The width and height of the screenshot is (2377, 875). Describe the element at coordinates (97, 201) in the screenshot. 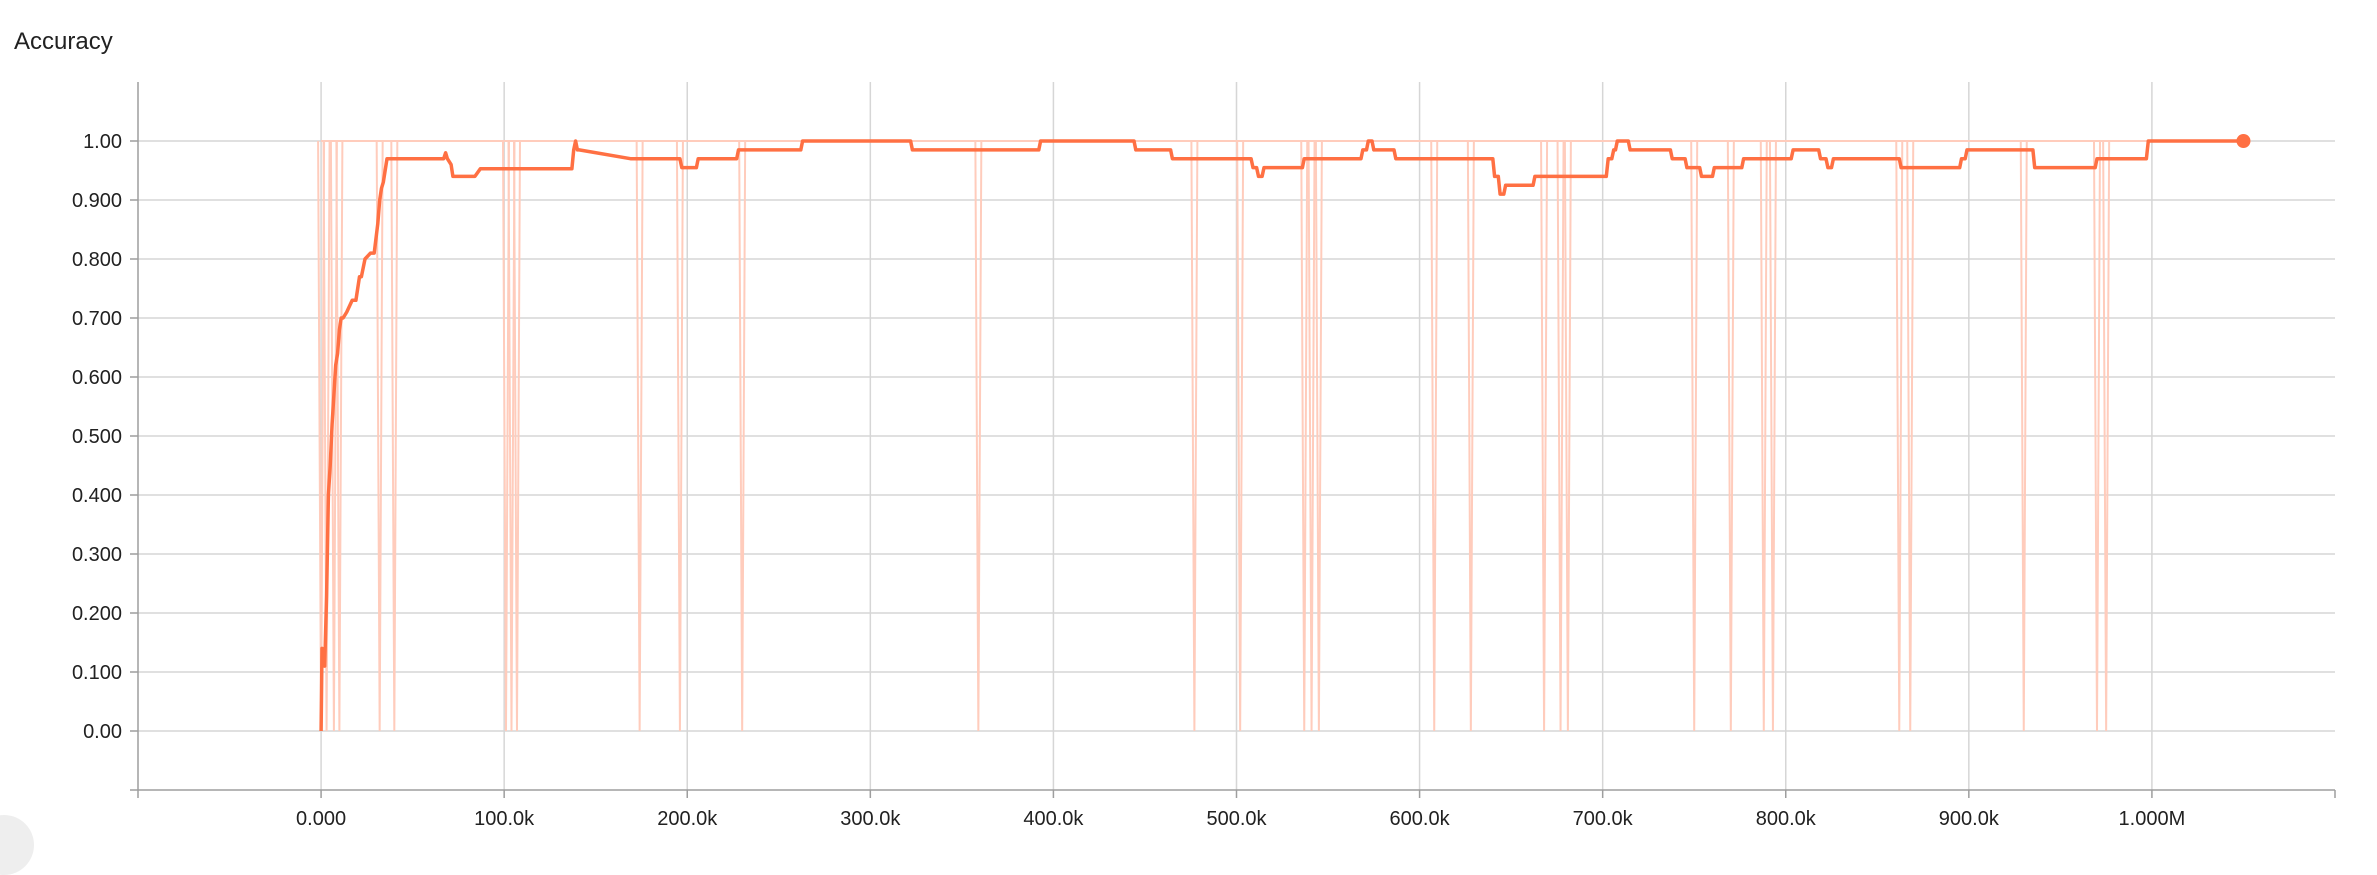

I see `y-tick-label: 0.900` at that location.